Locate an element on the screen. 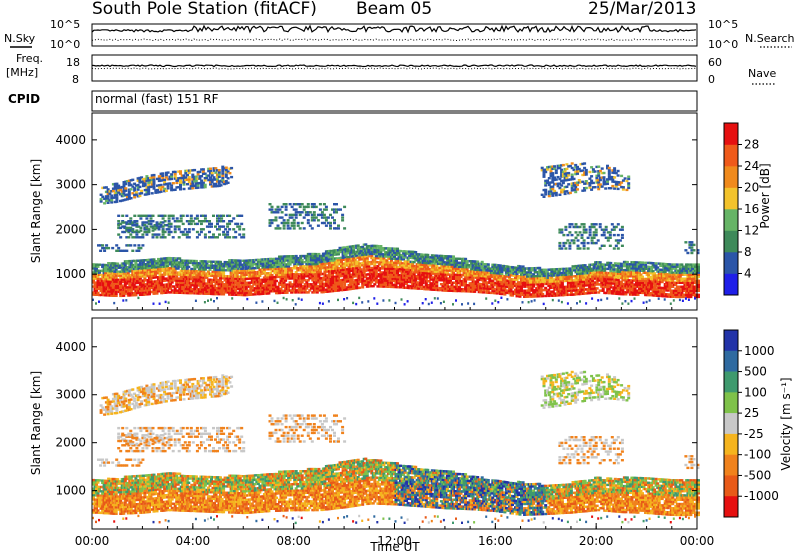 The height and width of the screenshot is (554, 800). freq-trace is located at coordinates (394, 66).